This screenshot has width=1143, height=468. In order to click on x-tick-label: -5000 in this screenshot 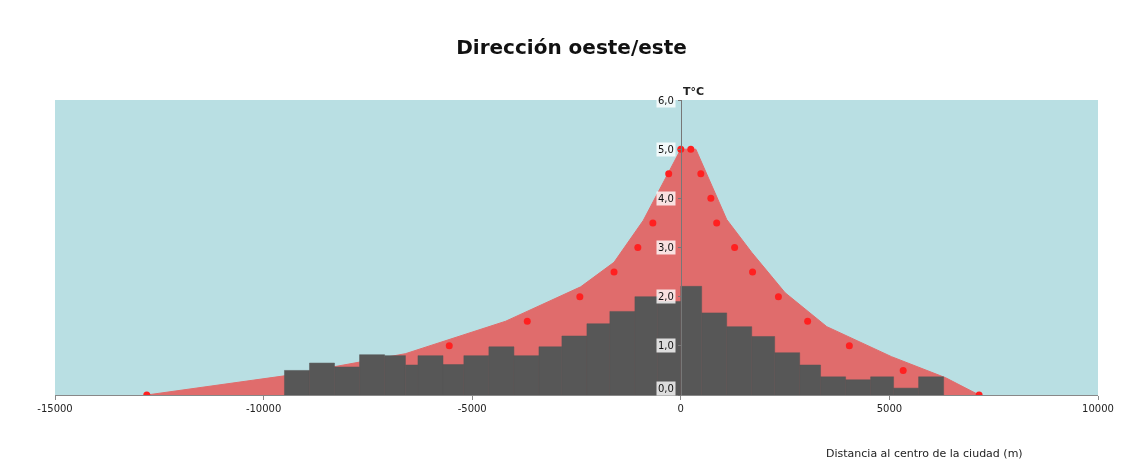, I will do `click(472, 408)`.